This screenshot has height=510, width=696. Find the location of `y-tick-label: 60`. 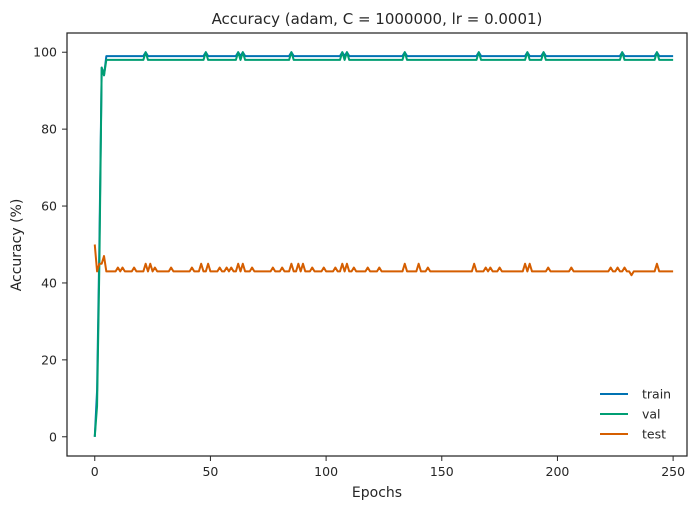

y-tick-label: 60 is located at coordinates (49, 206).